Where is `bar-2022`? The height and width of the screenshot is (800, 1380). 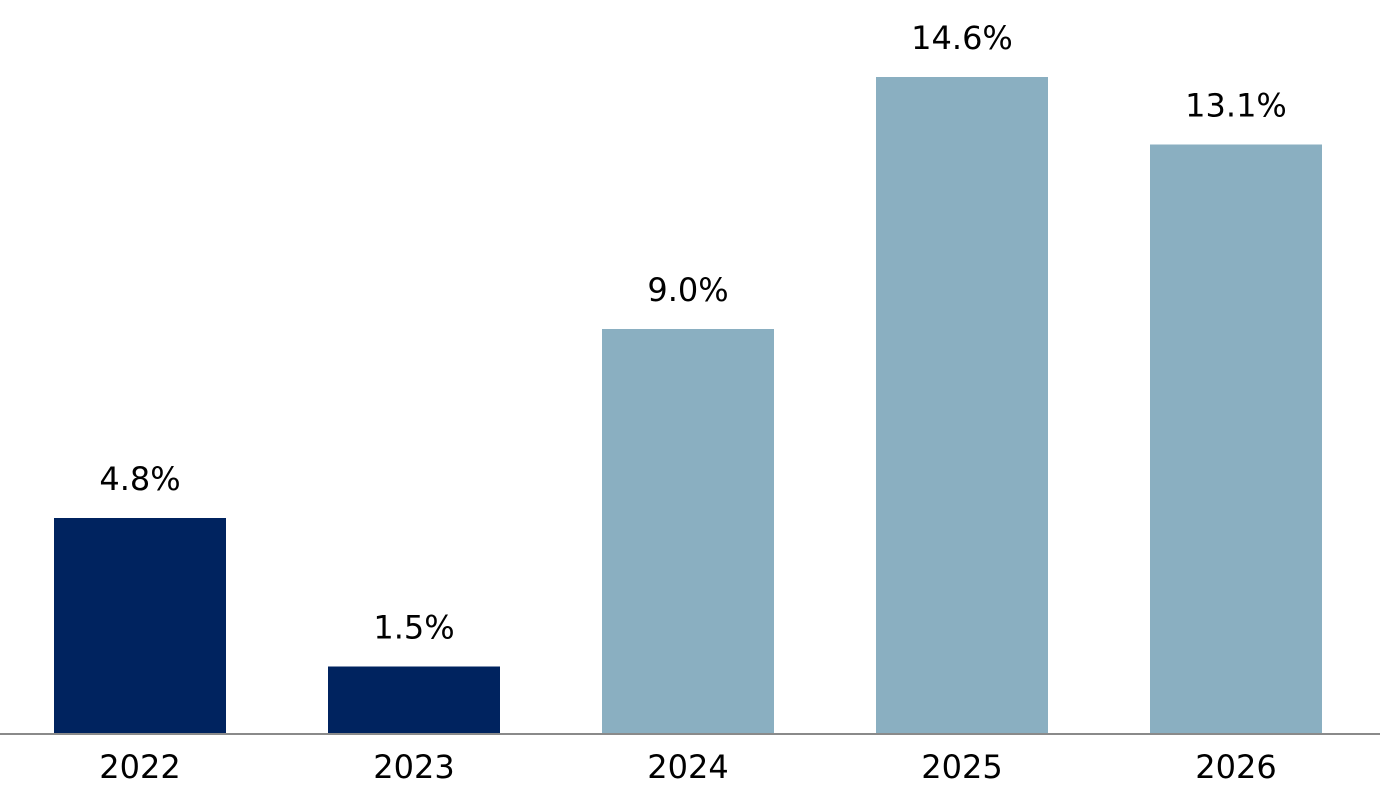
bar-2022 is located at coordinates (140, 626).